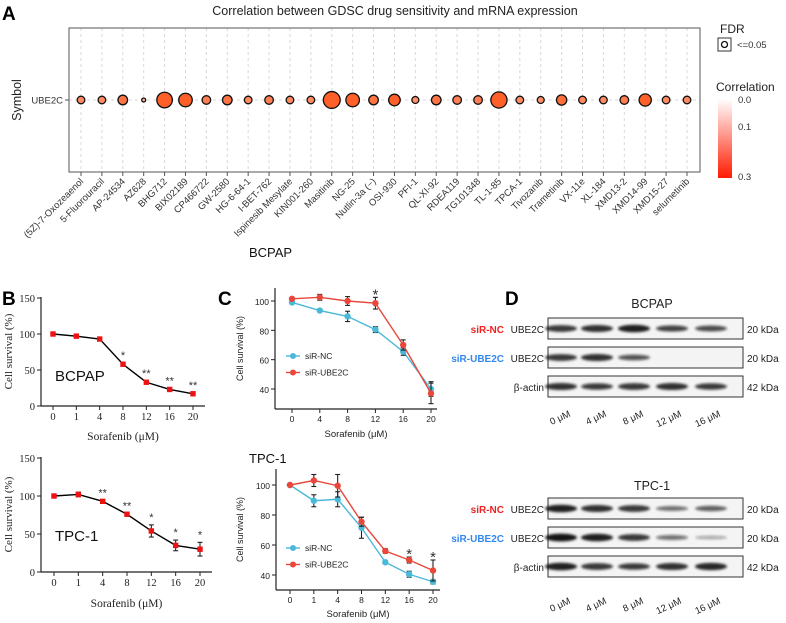 The height and width of the screenshot is (623, 786). Describe the element at coordinates (32, 407) in the screenshot. I see `y-tick-label: 0` at that location.